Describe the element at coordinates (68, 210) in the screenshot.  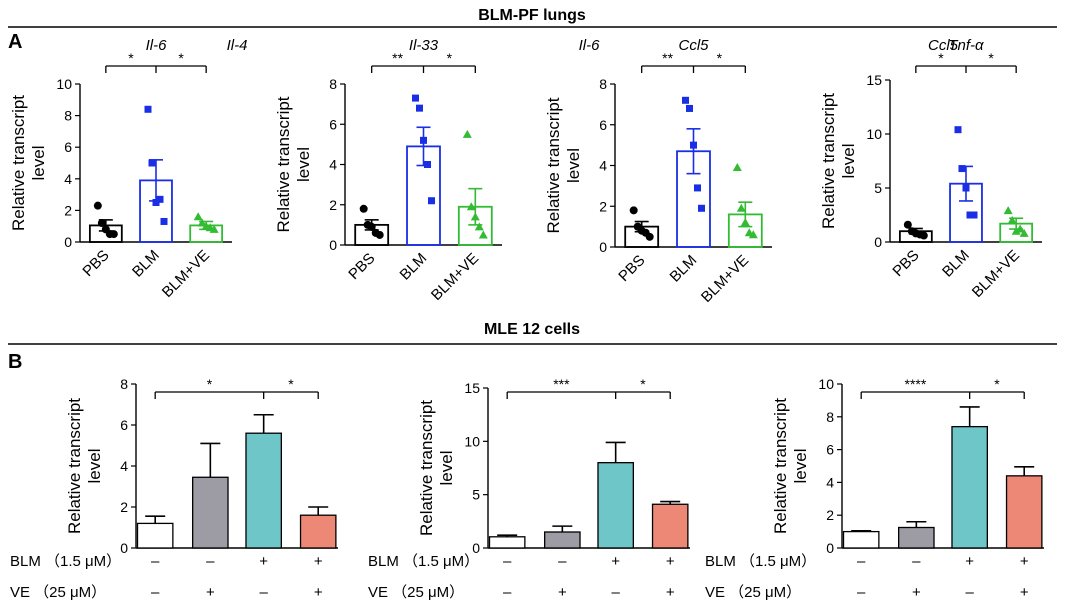
I see `chart-a-il-6-ytick-label: 2` at that location.